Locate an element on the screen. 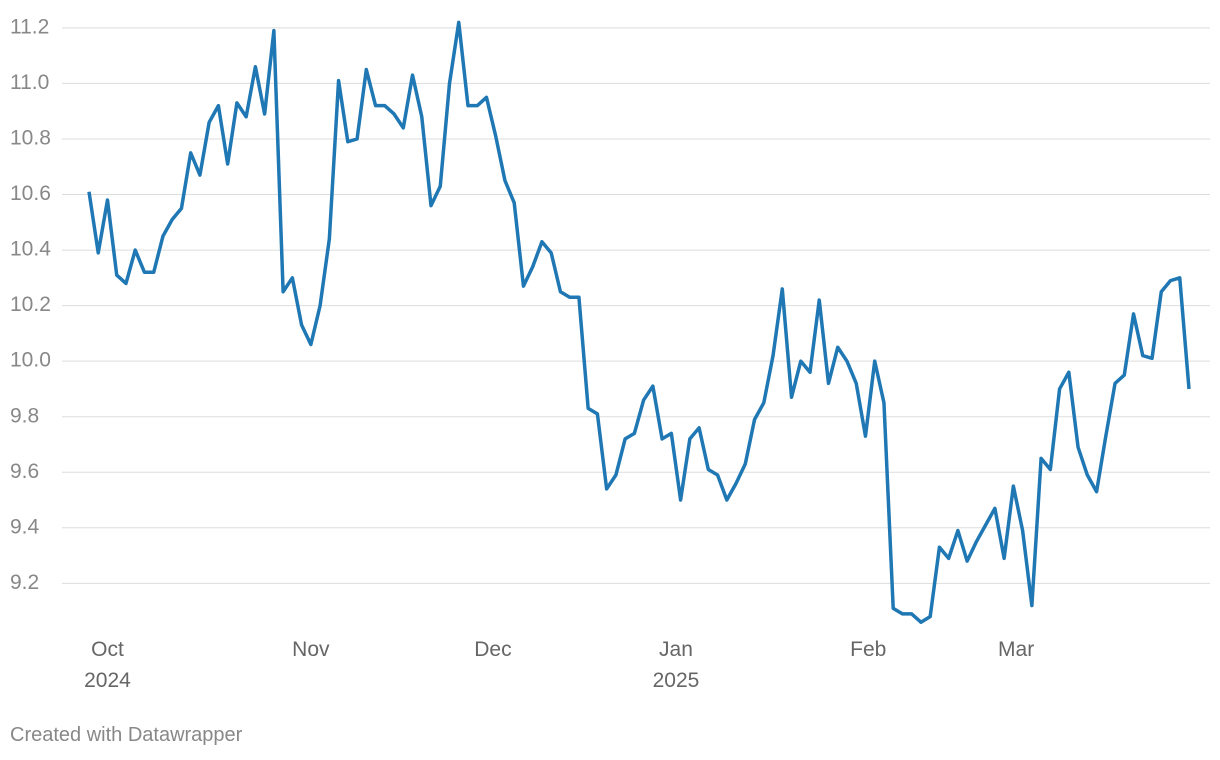  x-tick-label: Feb is located at coordinates (868, 649).